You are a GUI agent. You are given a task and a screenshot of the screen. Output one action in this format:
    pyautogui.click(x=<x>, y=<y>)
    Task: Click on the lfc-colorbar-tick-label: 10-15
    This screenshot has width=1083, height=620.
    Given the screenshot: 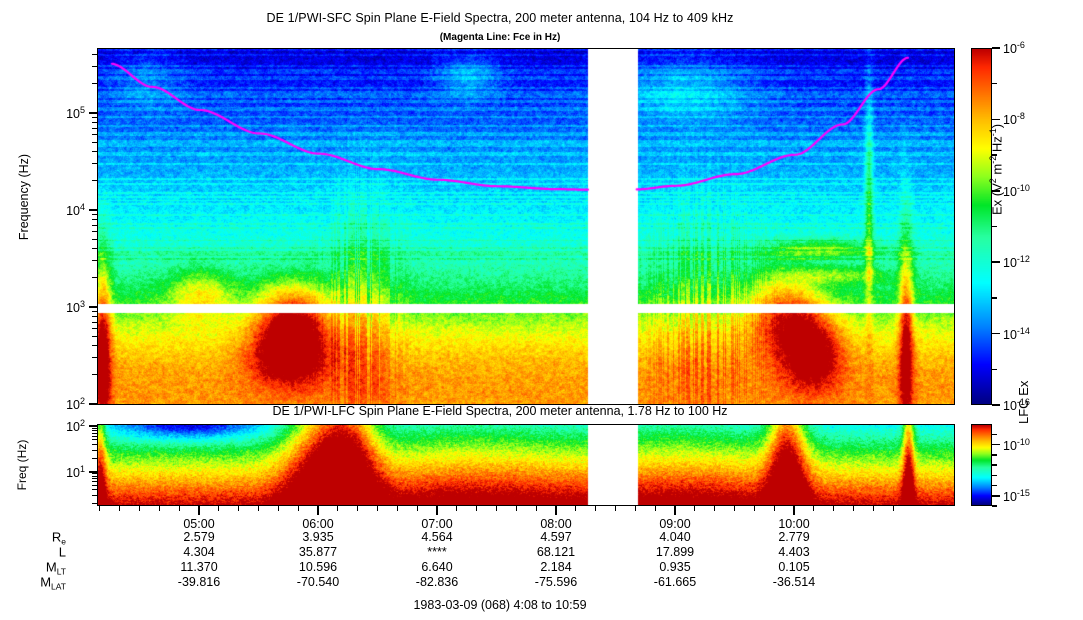 What is the action you would take?
    pyautogui.click(x=1016, y=495)
    